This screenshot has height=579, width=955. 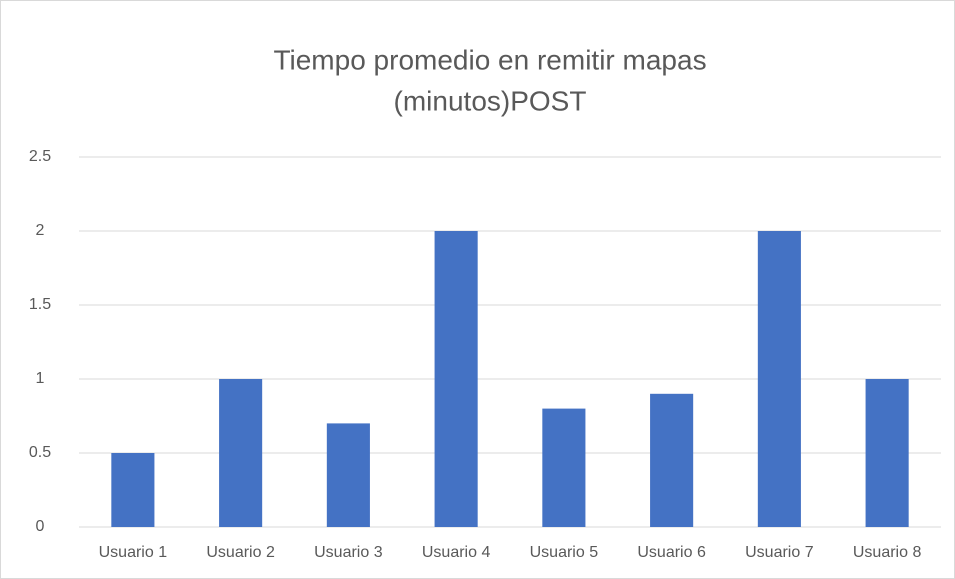 I want to click on y-tick-label: 1.5, so click(x=40, y=304).